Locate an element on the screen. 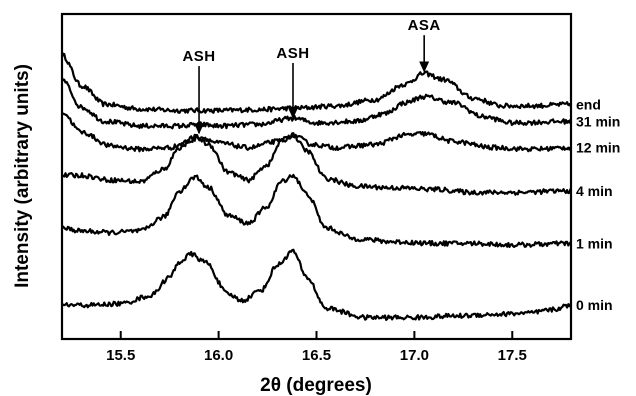 The image size is (636, 396). x-ticks: 15.5 16.0 16.5 17.0 17.5 is located at coordinates (316, 347).